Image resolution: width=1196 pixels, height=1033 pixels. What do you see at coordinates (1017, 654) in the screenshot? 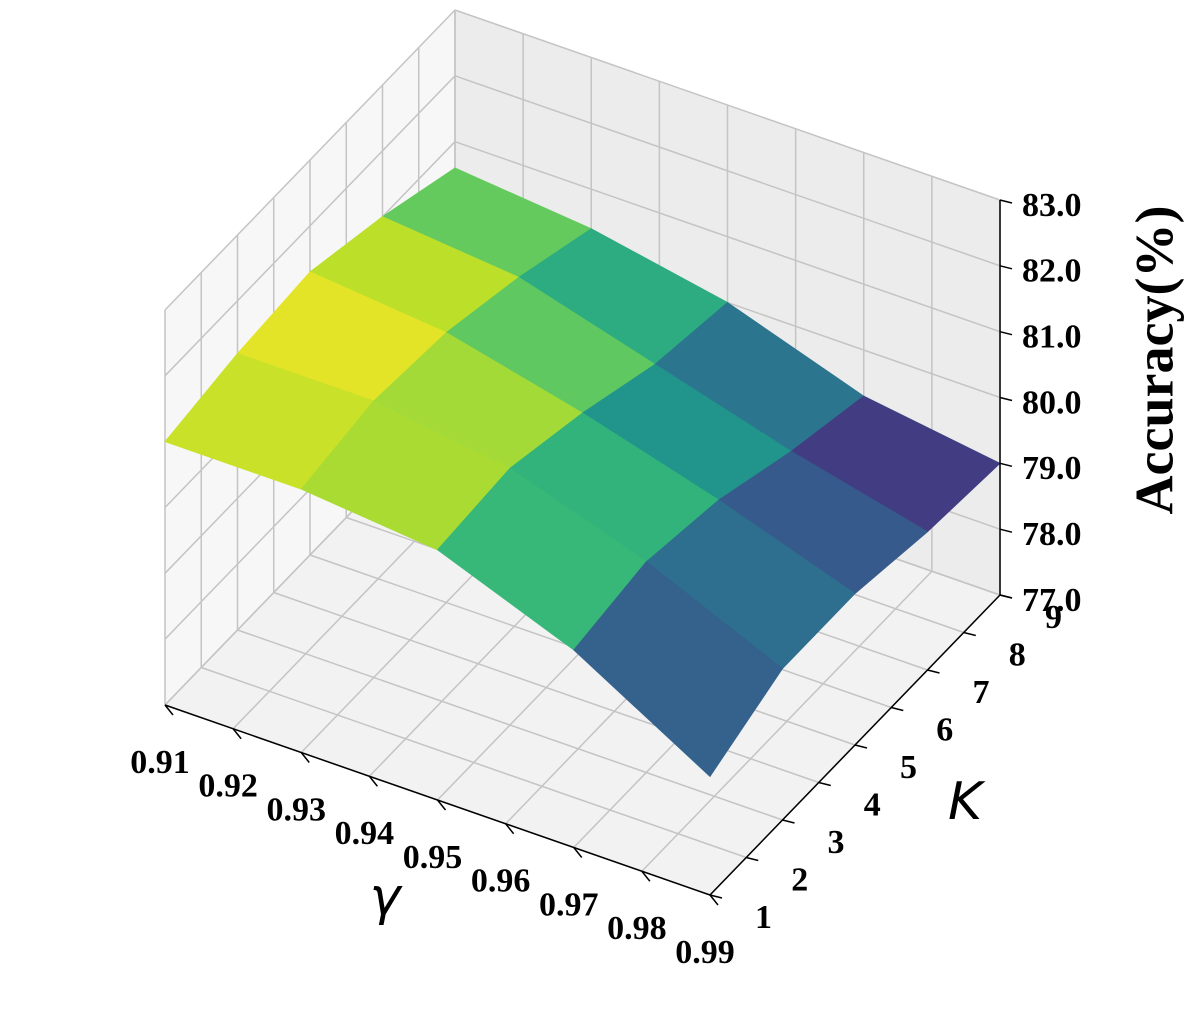
I see `y-tick-label: 8` at bounding box center [1017, 654].